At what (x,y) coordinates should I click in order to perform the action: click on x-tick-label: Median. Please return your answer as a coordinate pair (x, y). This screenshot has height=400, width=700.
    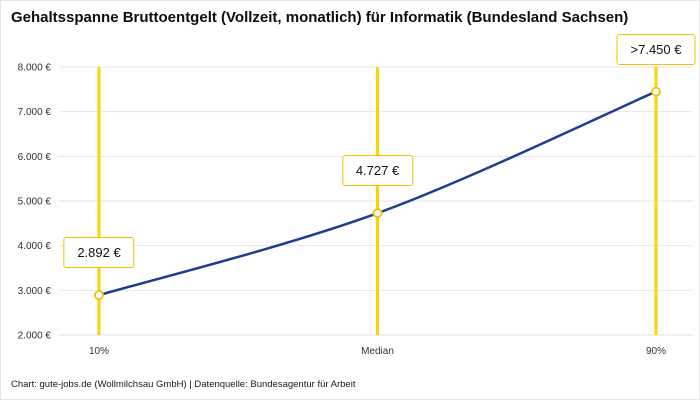
    Looking at the image, I should click on (377, 351).